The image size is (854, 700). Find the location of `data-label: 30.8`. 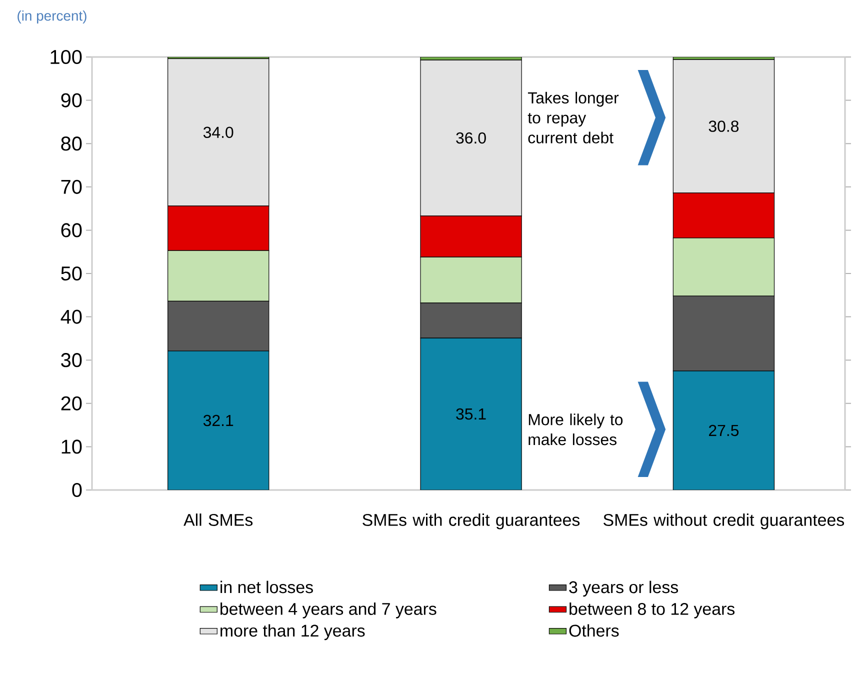

data-label: 30.8 is located at coordinates (723, 126).